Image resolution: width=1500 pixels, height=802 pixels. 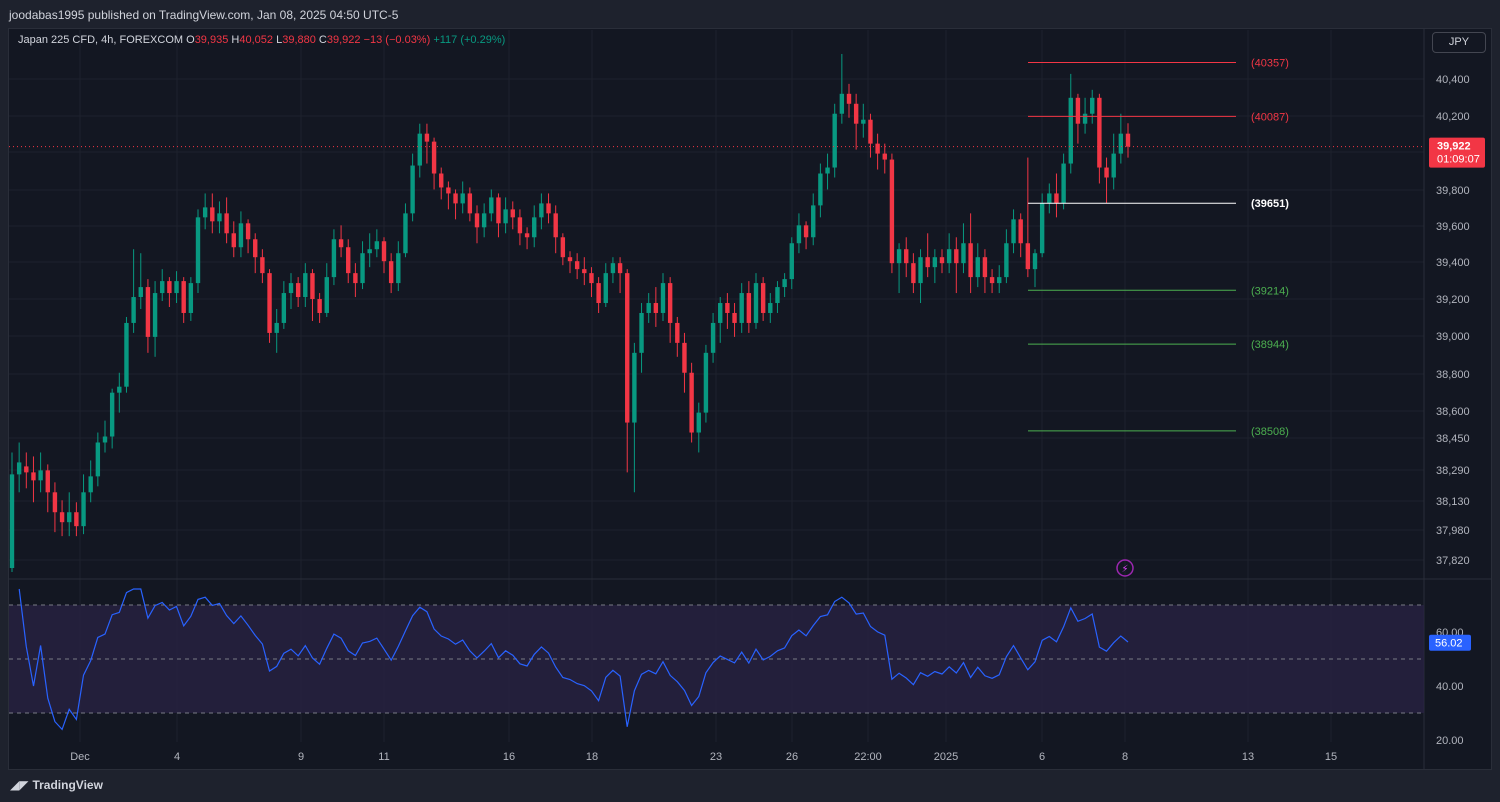 What do you see at coordinates (1453, 300) in the screenshot?
I see `price-tick-label: 39,200` at bounding box center [1453, 300].